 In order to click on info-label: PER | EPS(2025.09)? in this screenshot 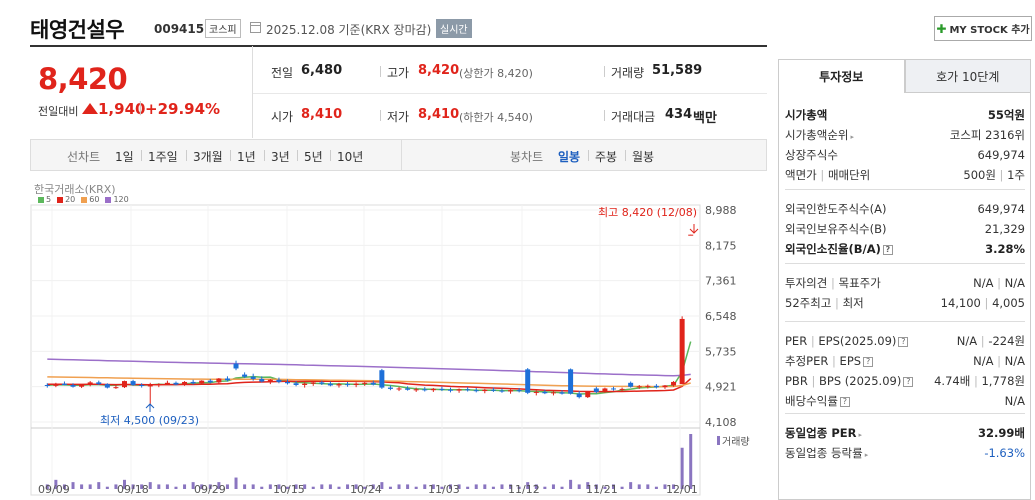, I will do `click(847, 341)`.